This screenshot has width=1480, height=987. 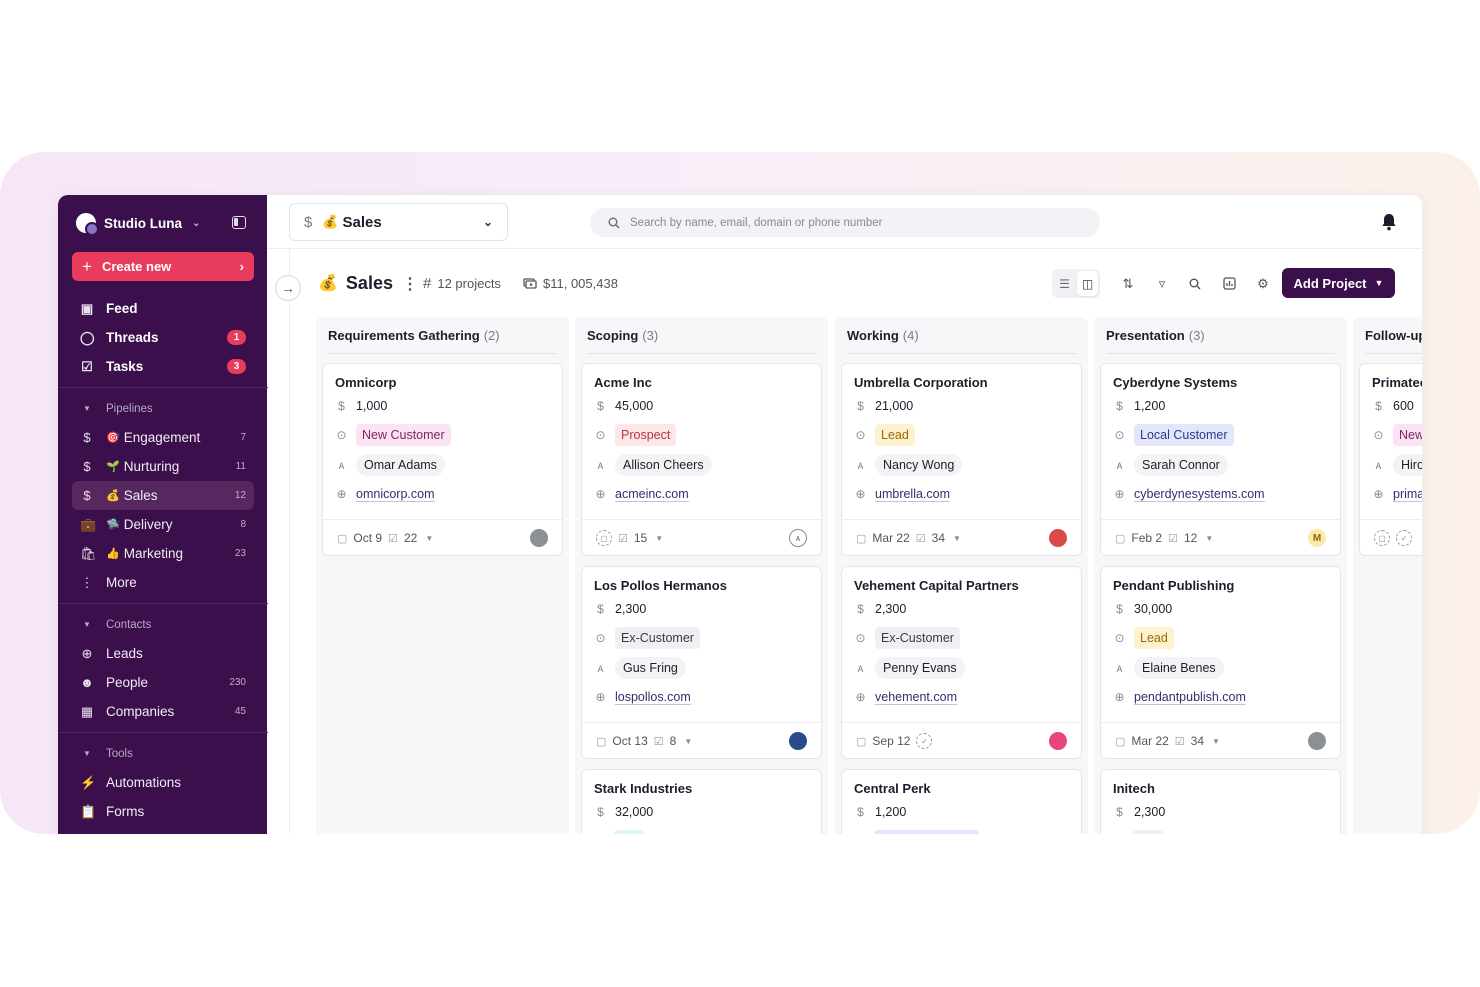 I want to click on deal-contact: ᴀ Elaine Benes, so click(x=1168, y=668).